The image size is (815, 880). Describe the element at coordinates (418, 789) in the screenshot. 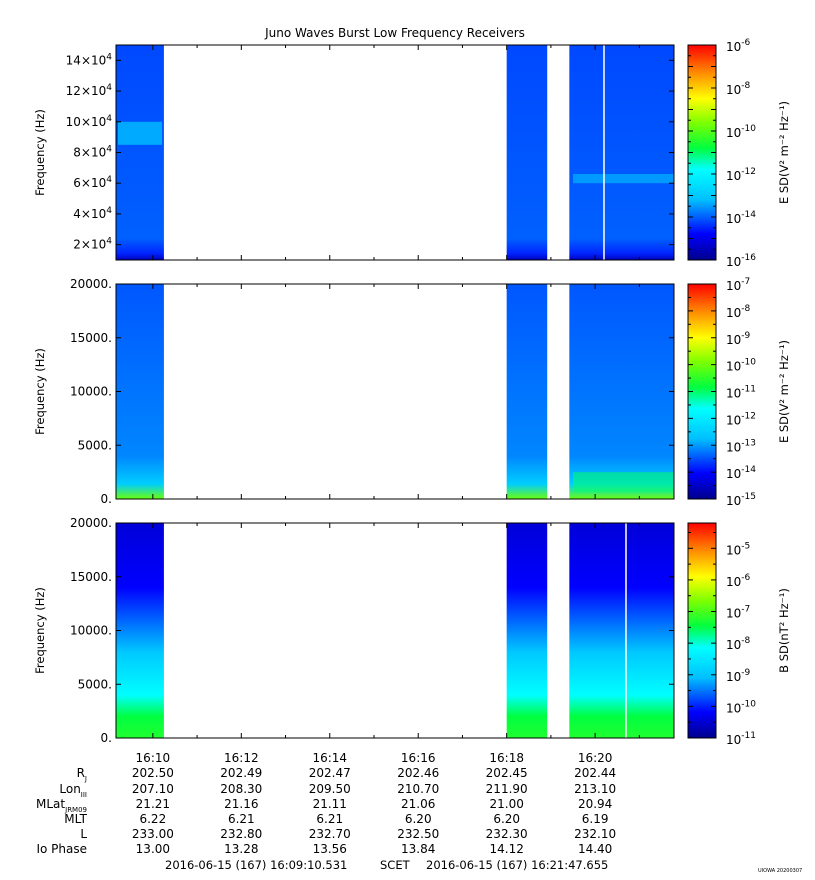

I see `ephemeris-value: 210.70` at that location.